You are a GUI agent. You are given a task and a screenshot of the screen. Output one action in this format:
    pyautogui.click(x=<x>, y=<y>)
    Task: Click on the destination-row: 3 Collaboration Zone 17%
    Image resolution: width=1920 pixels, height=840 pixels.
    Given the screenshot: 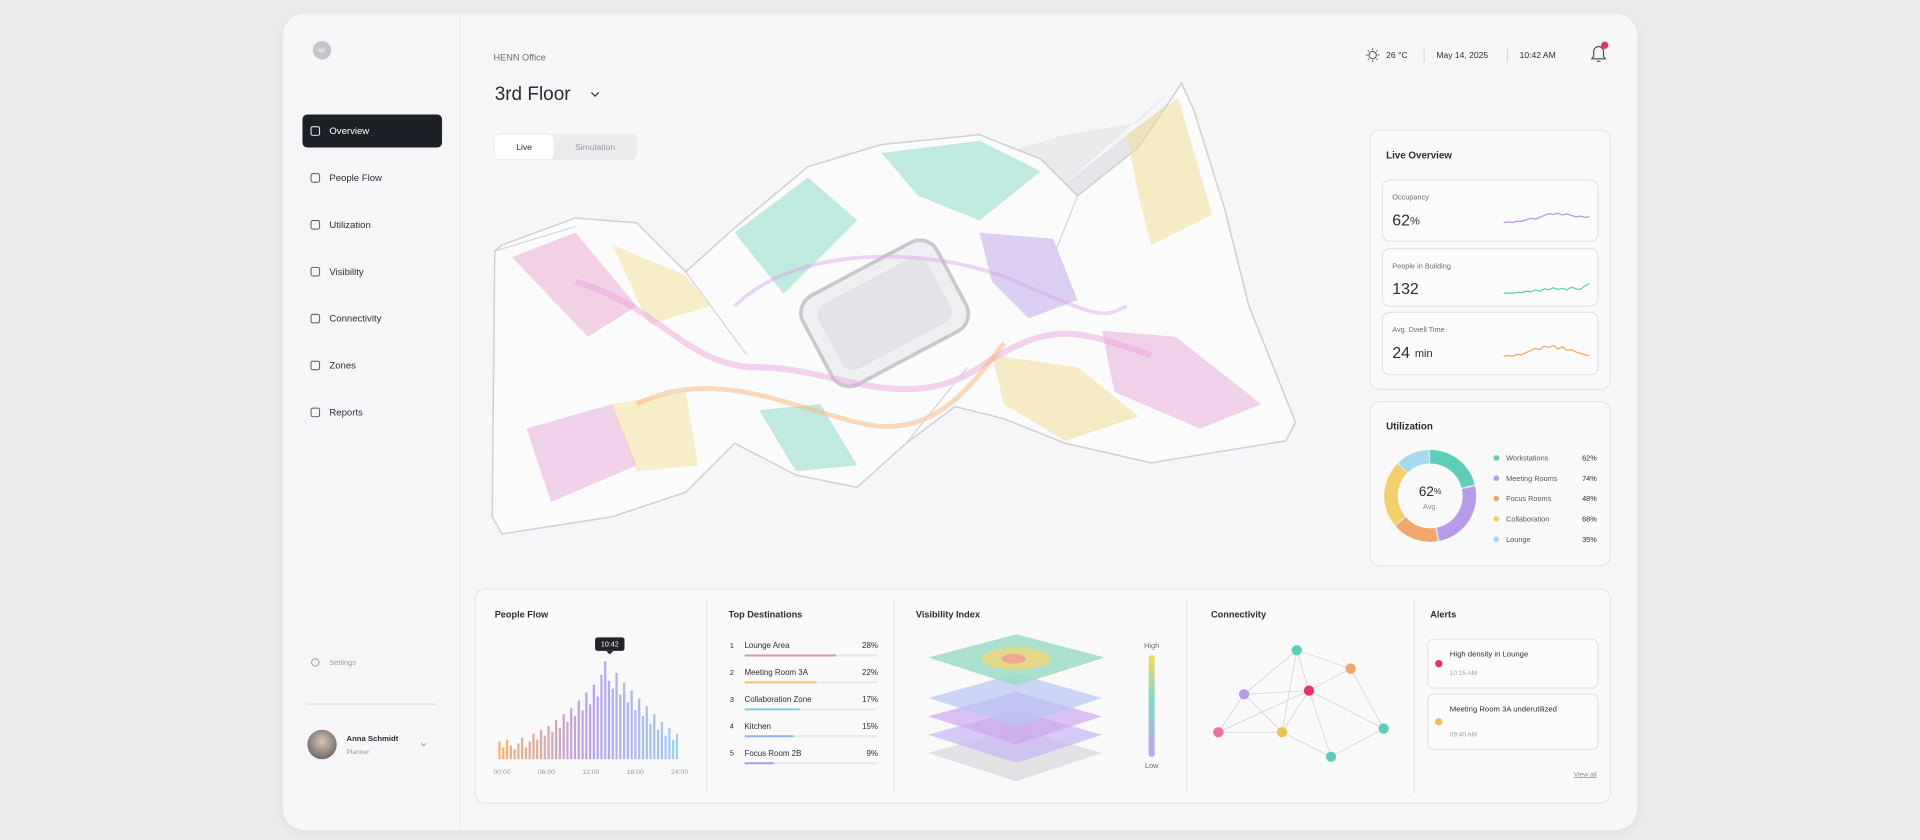 What is the action you would take?
    pyautogui.click(x=804, y=703)
    